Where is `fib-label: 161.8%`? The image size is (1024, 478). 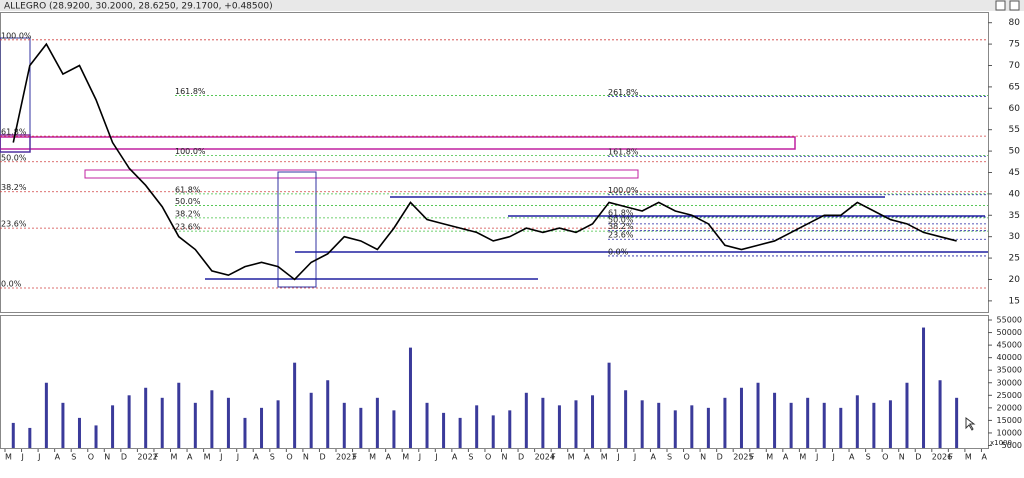
fib-label: 161.8% is located at coordinates (190, 91).